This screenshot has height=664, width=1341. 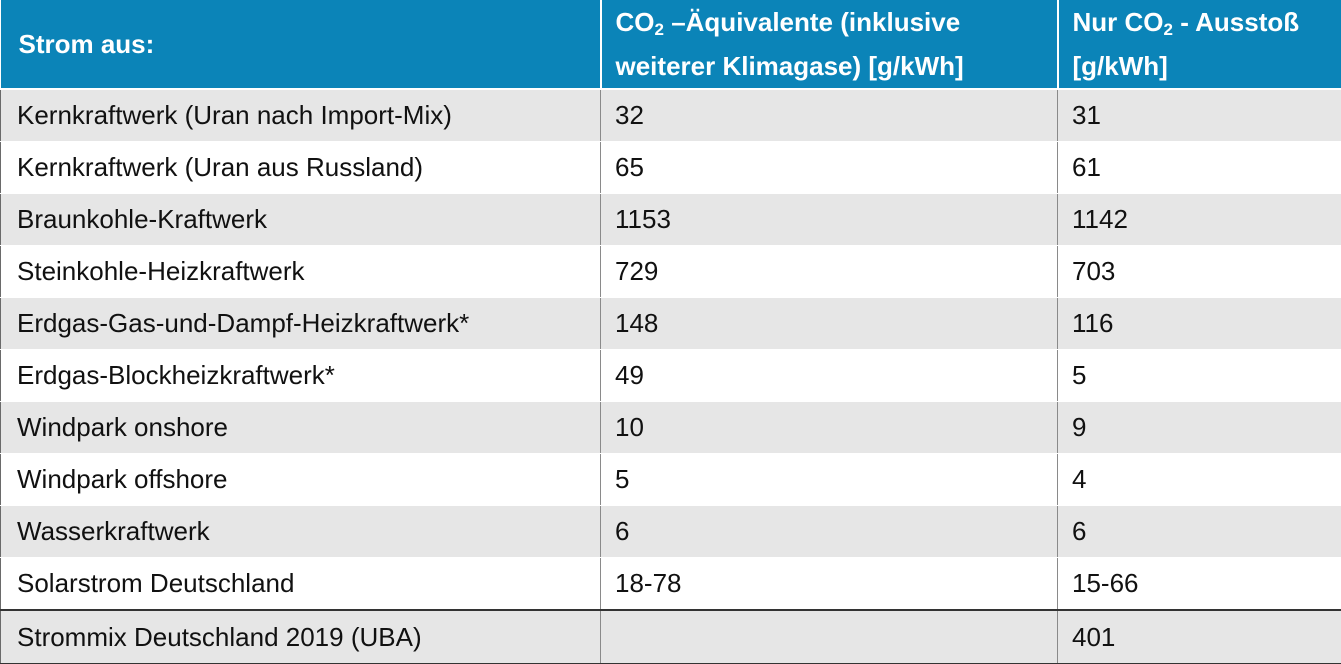 I want to click on cell-source: Wasserkraftwerk, so click(x=301, y=532).